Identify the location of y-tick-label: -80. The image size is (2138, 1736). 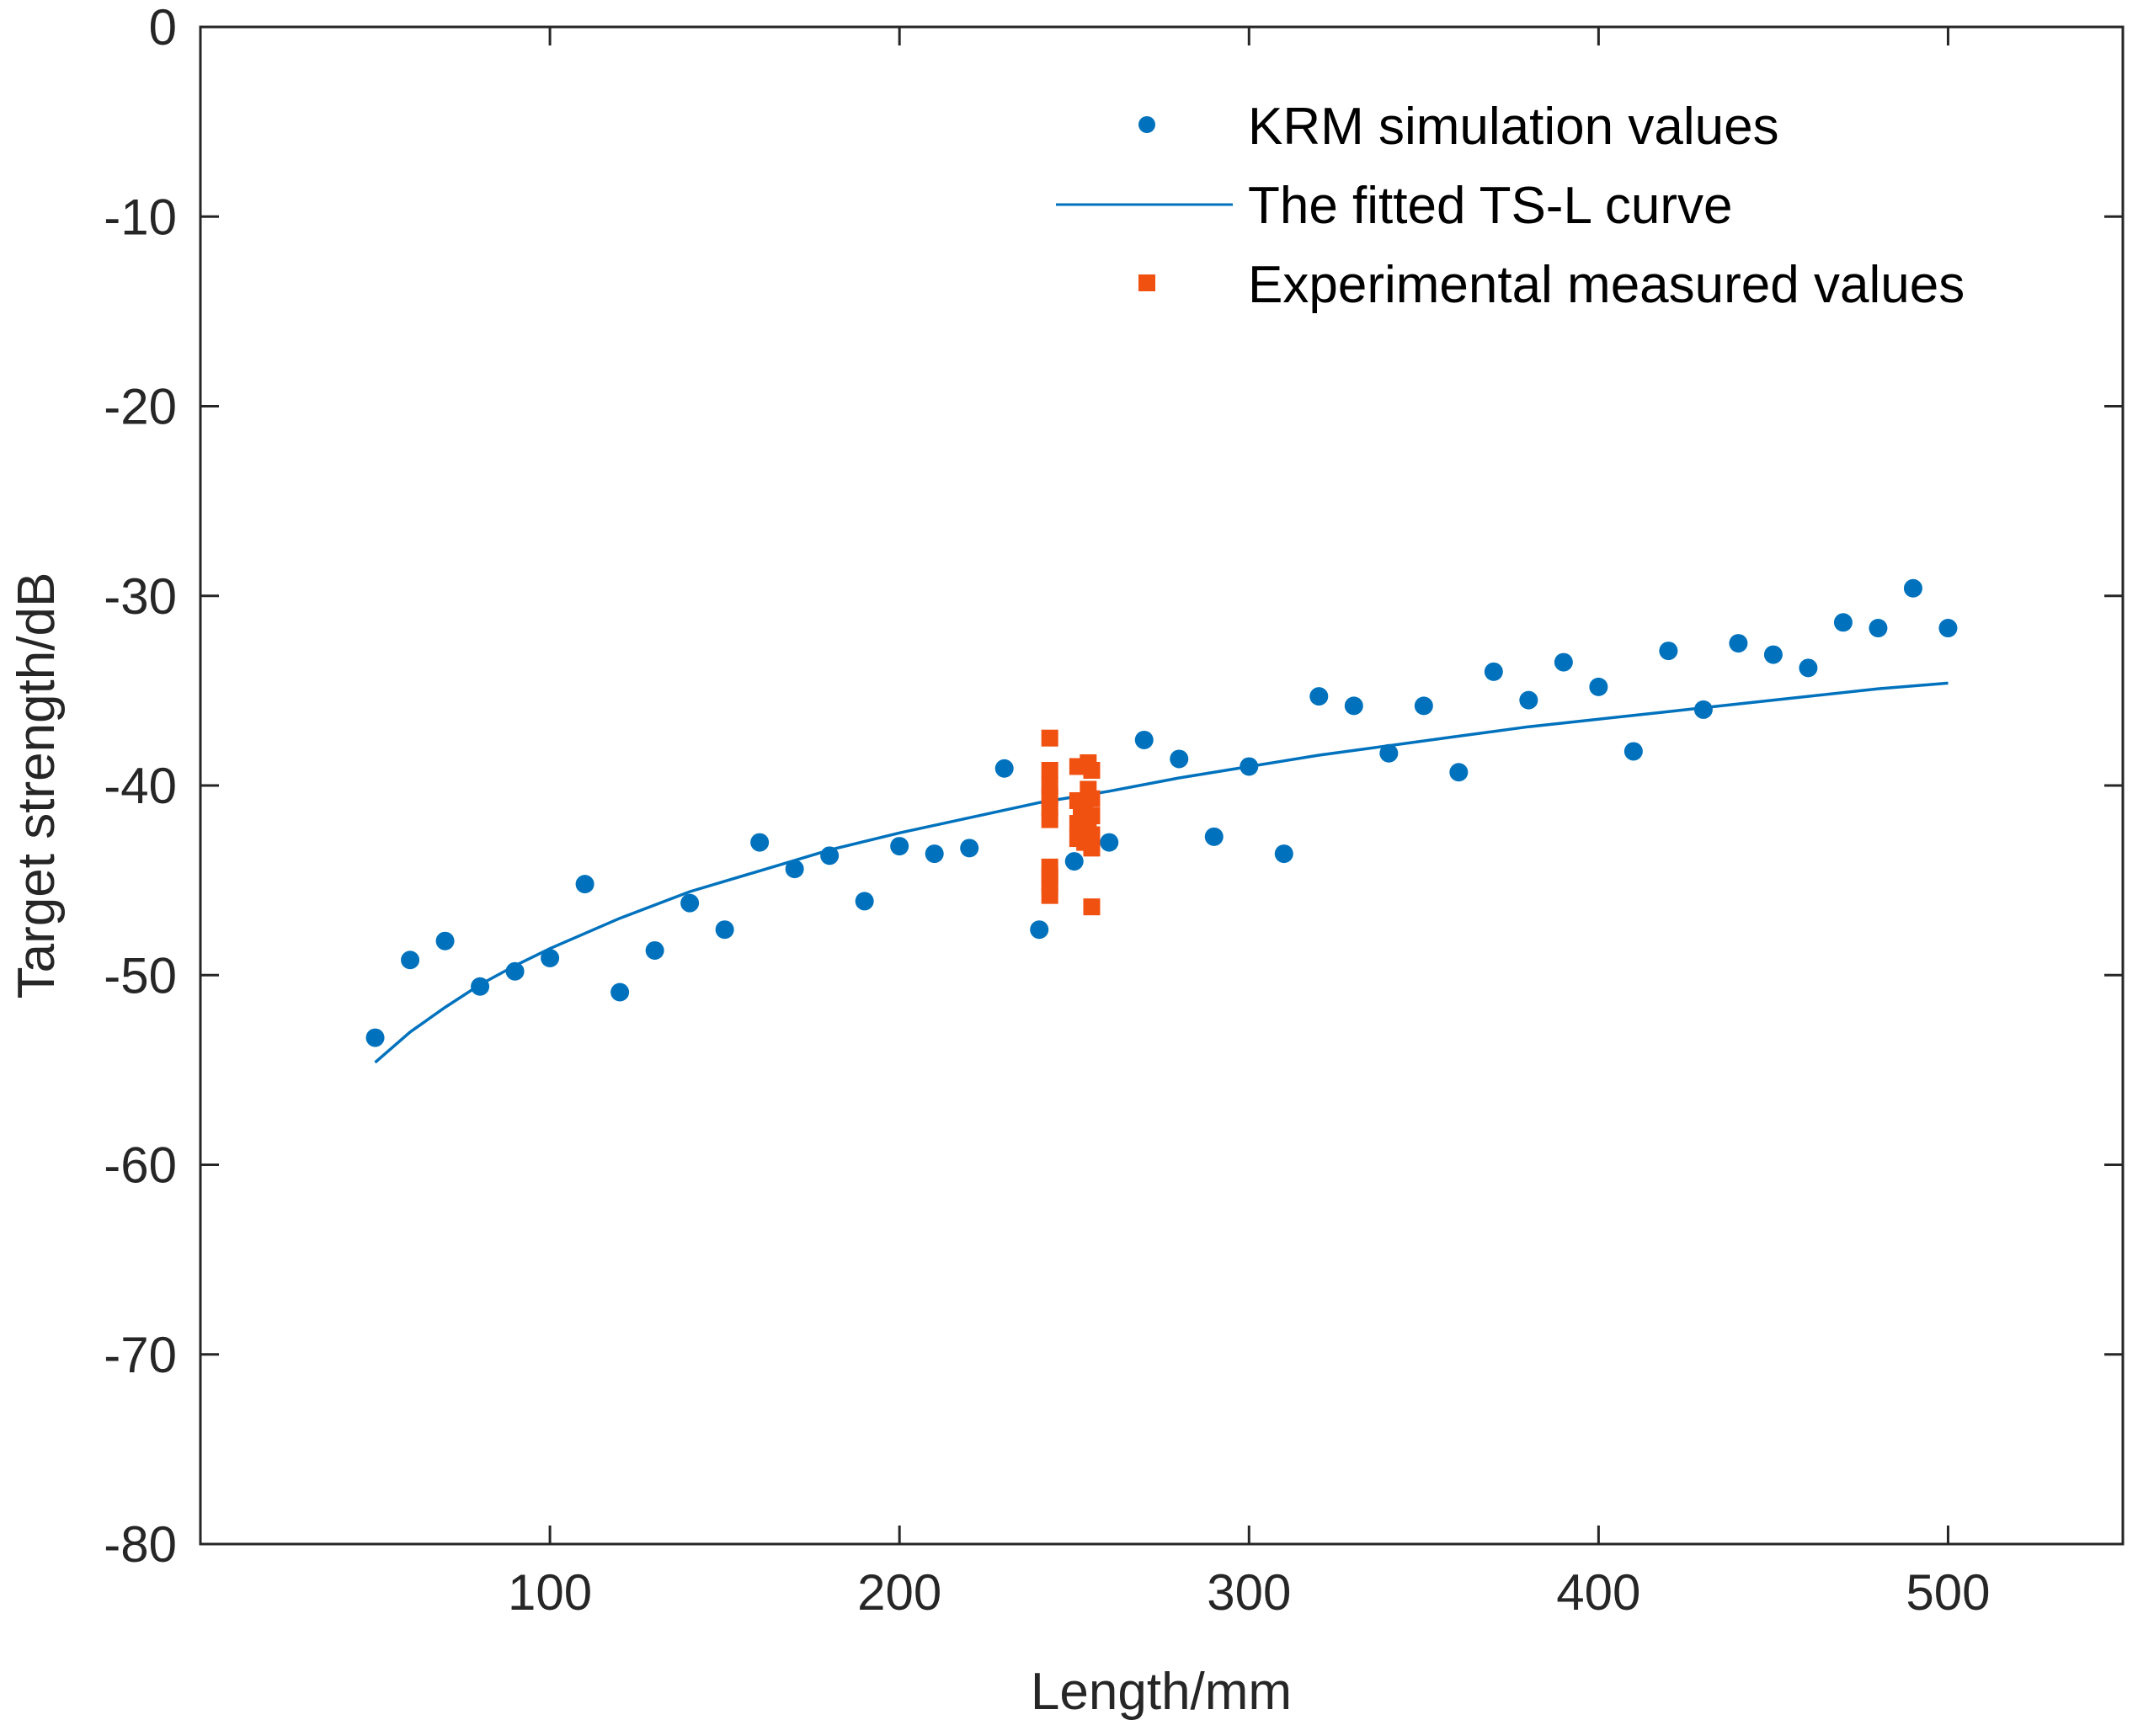
(140, 1544).